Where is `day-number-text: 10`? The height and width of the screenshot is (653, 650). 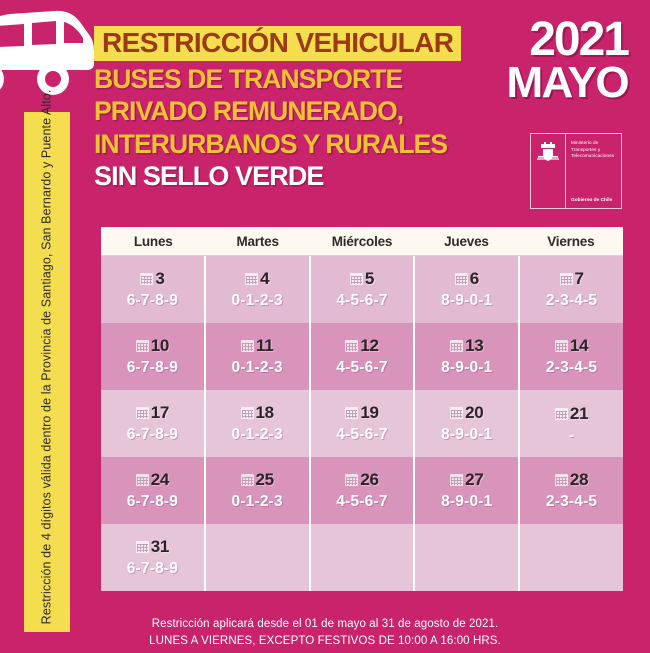
day-number-text: 10 is located at coordinates (160, 345).